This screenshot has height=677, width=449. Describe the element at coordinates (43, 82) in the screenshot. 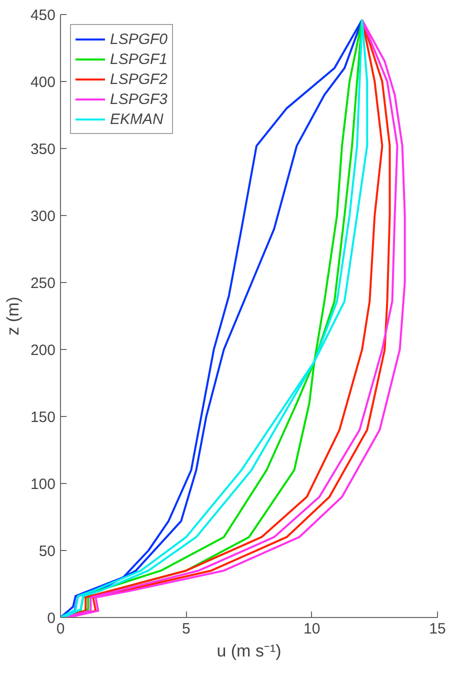

I see `y-tick-label: 400` at that location.